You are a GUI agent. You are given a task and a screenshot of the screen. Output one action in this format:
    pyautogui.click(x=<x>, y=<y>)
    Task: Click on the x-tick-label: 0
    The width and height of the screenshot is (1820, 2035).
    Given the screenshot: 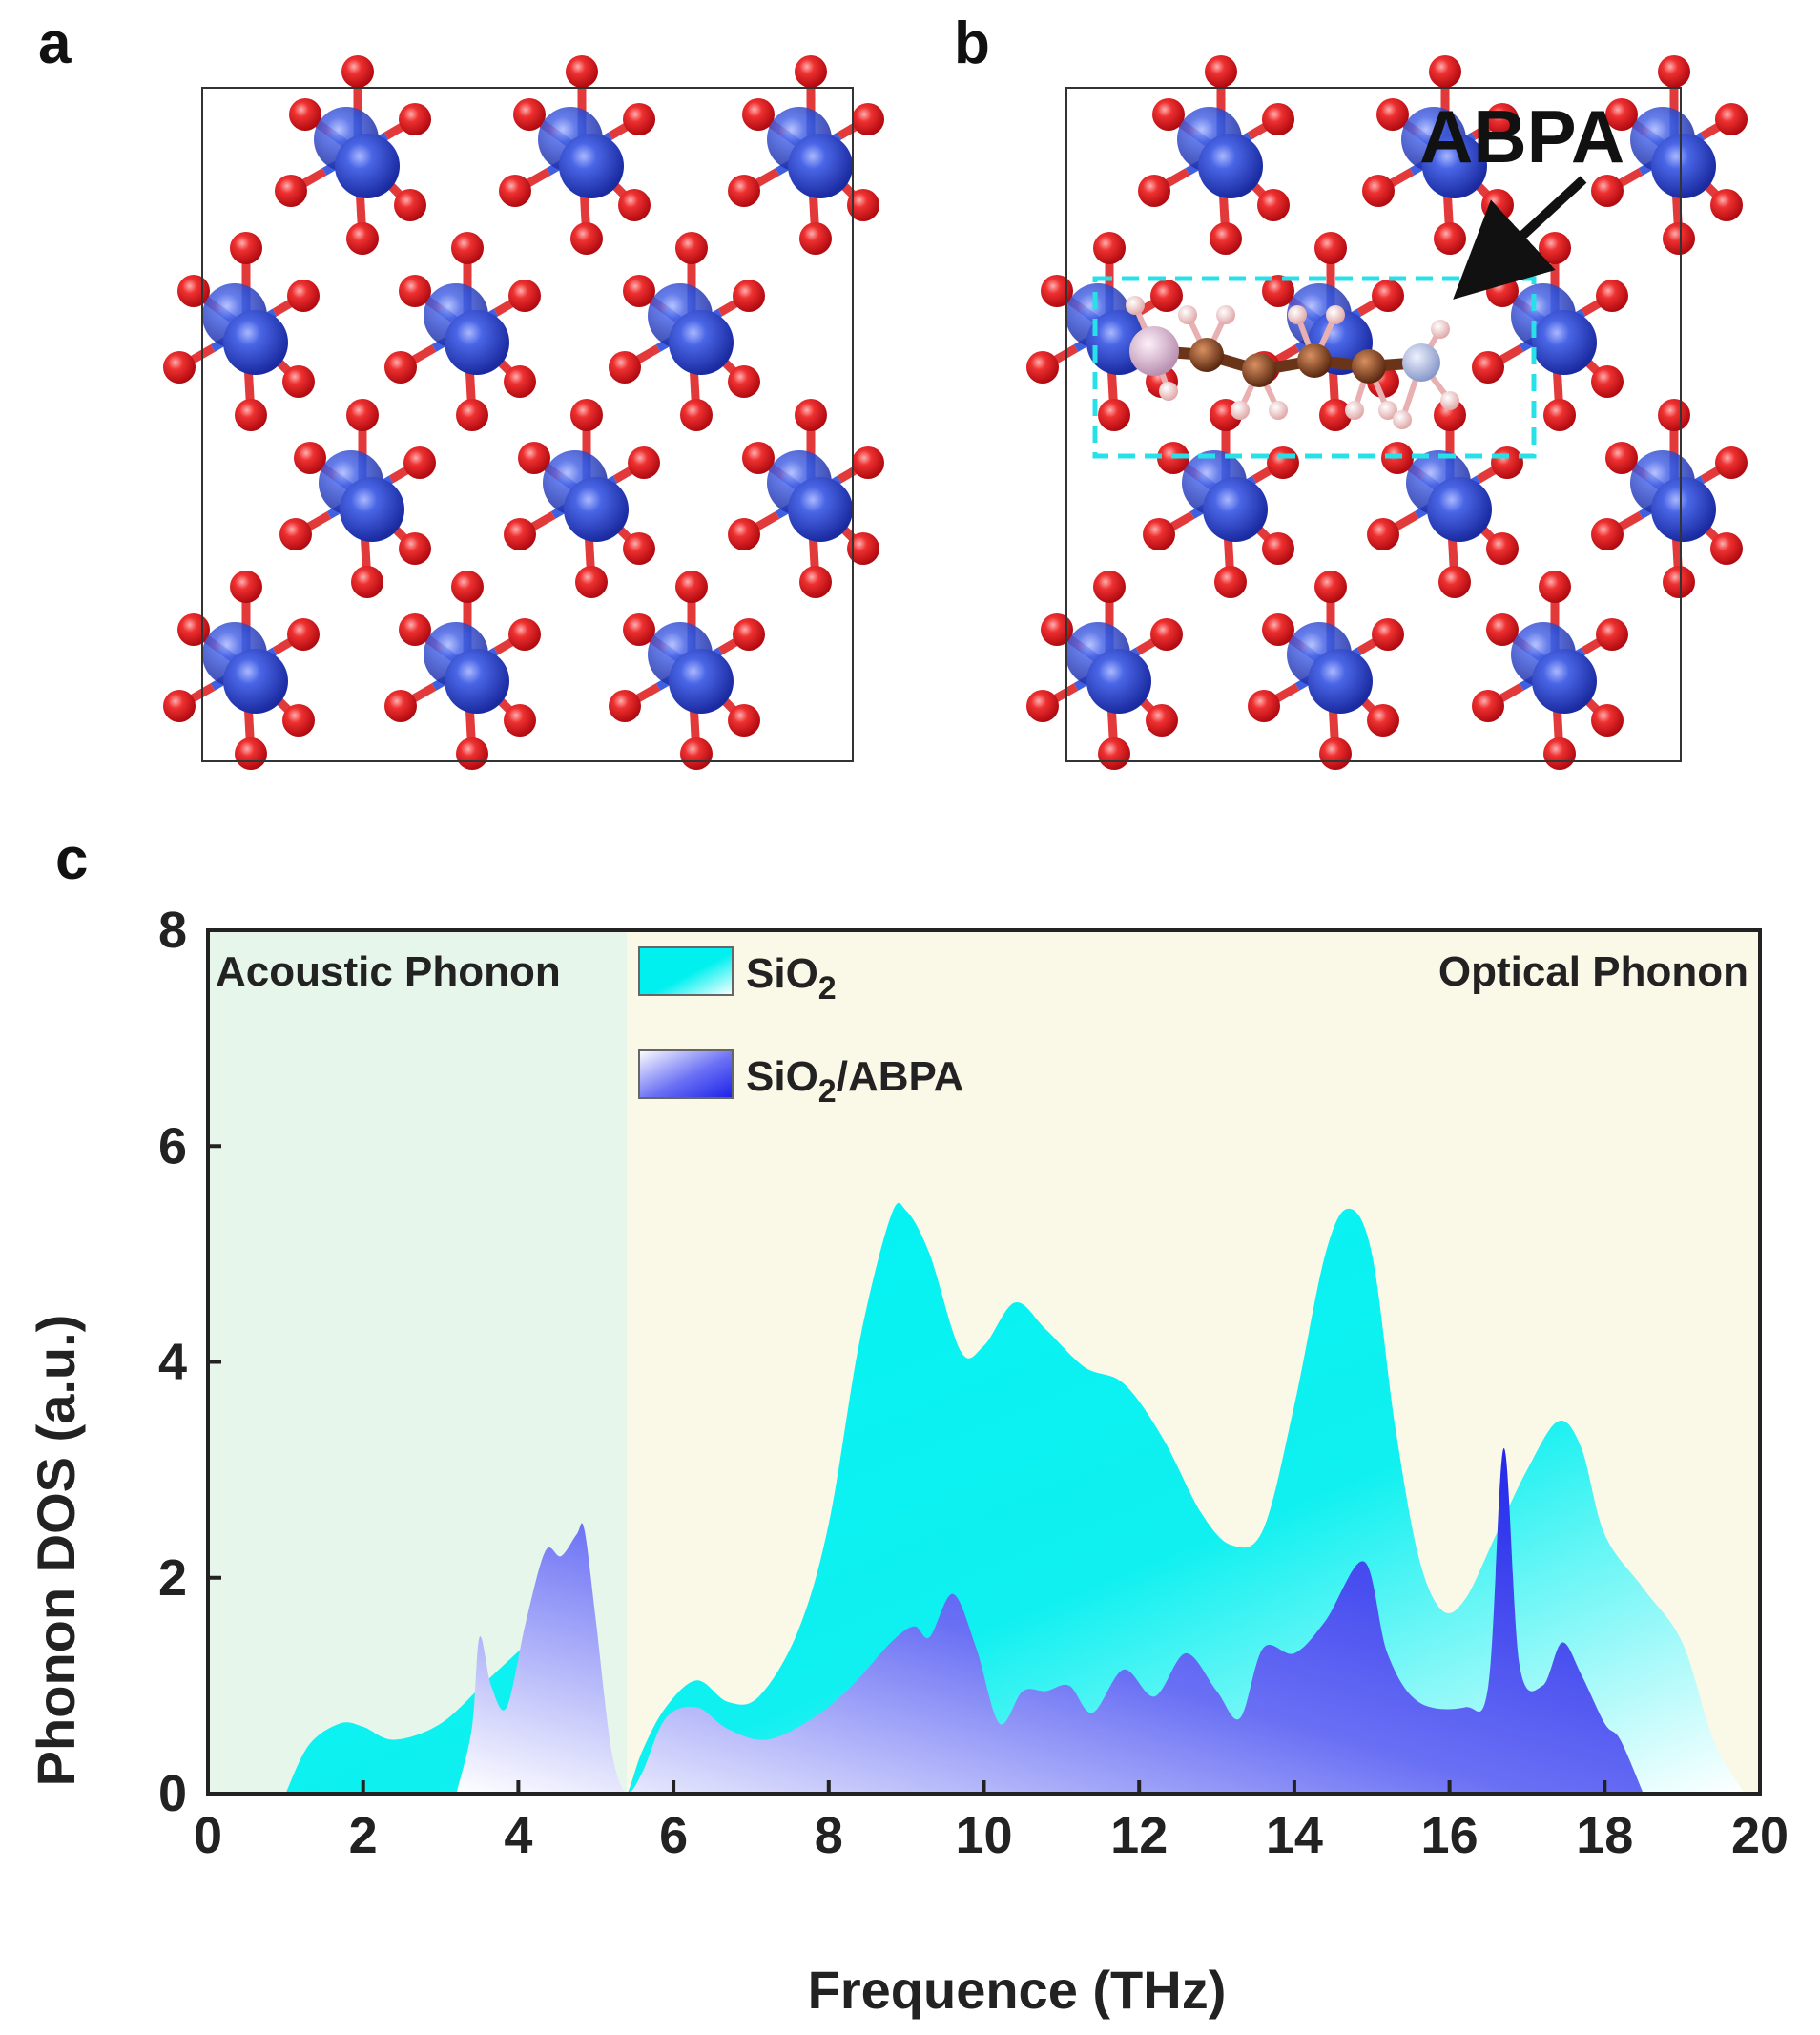 What is the action you would take?
    pyautogui.click(x=208, y=1835)
    